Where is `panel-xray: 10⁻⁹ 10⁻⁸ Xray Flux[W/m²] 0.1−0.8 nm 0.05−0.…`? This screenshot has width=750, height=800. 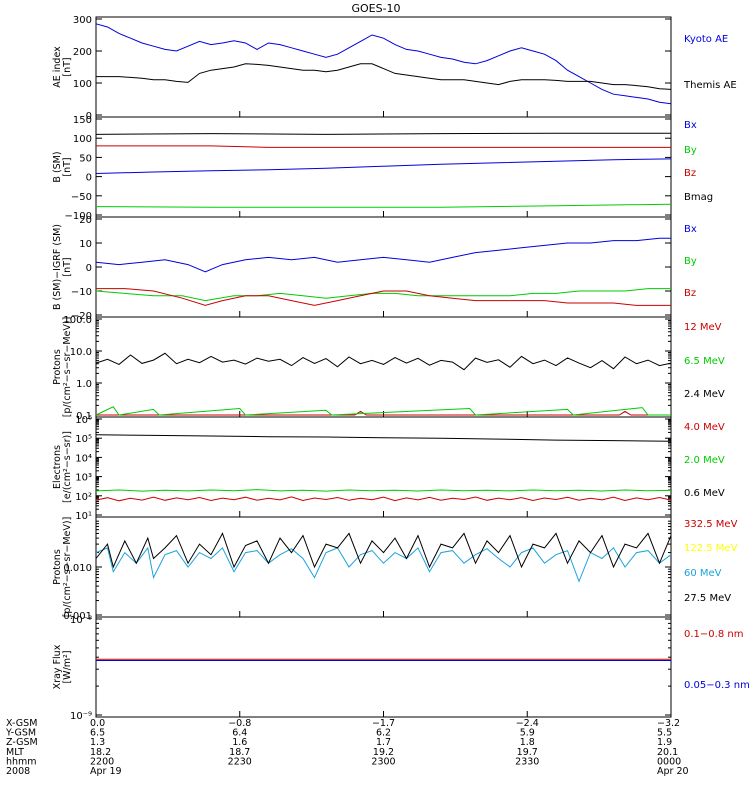 panel-xray: 10⁻⁹ 10⁻⁸ Xray Flux[W/m²] 0.1−0.8 nm 0.05−0.… is located at coordinates (401, 668).